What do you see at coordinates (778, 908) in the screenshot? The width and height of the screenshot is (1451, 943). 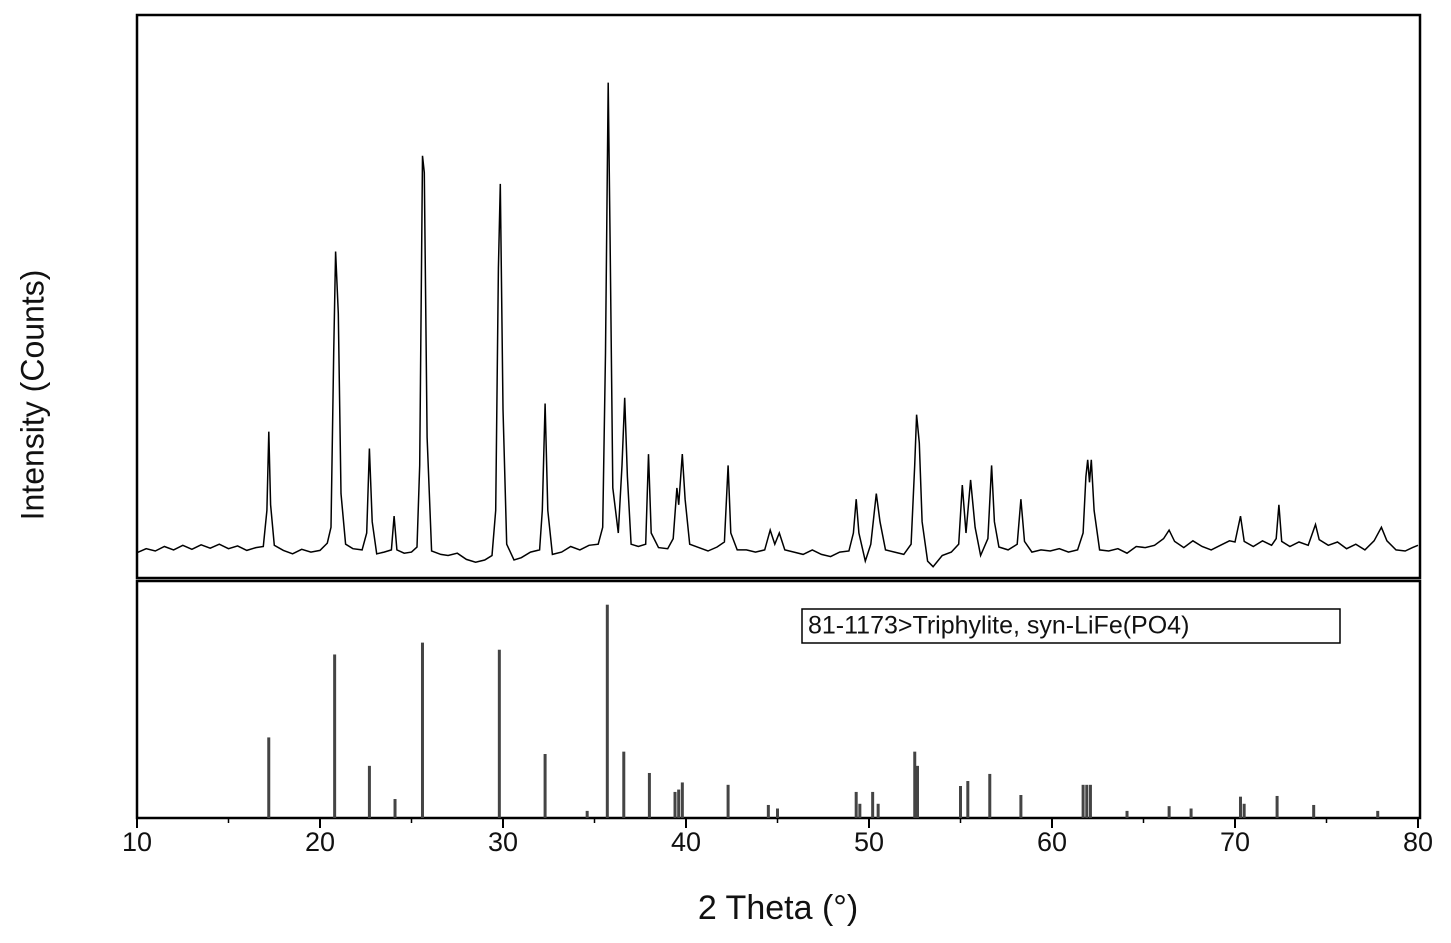 I see `x-axis-label: 2 Theta (°)` at bounding box center [778, 908].